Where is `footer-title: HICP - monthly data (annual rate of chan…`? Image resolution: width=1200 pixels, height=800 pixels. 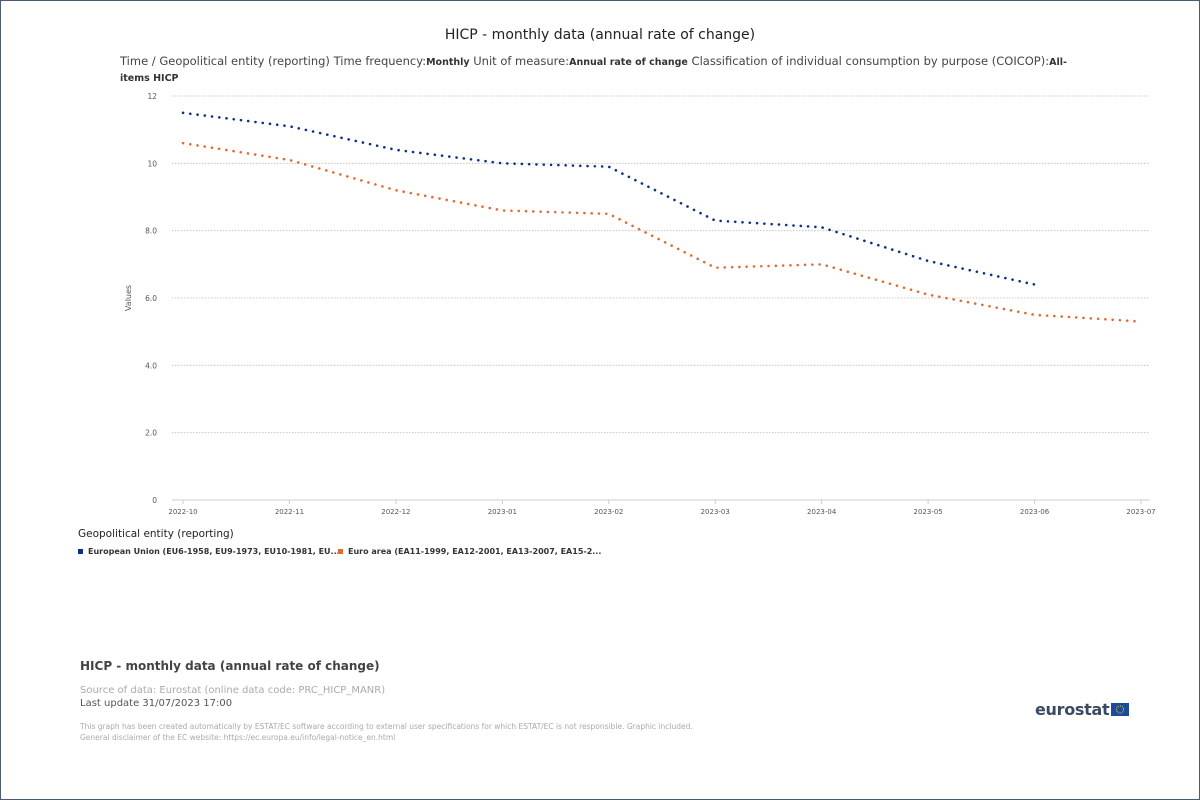 footer-title: HICP - monthly data (annual rate of chan… is located at coordinates (230, 666).